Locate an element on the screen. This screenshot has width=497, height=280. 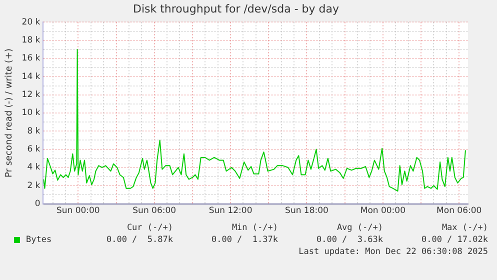
y-tick-label: 14 k is located at coordinates (31, 77).